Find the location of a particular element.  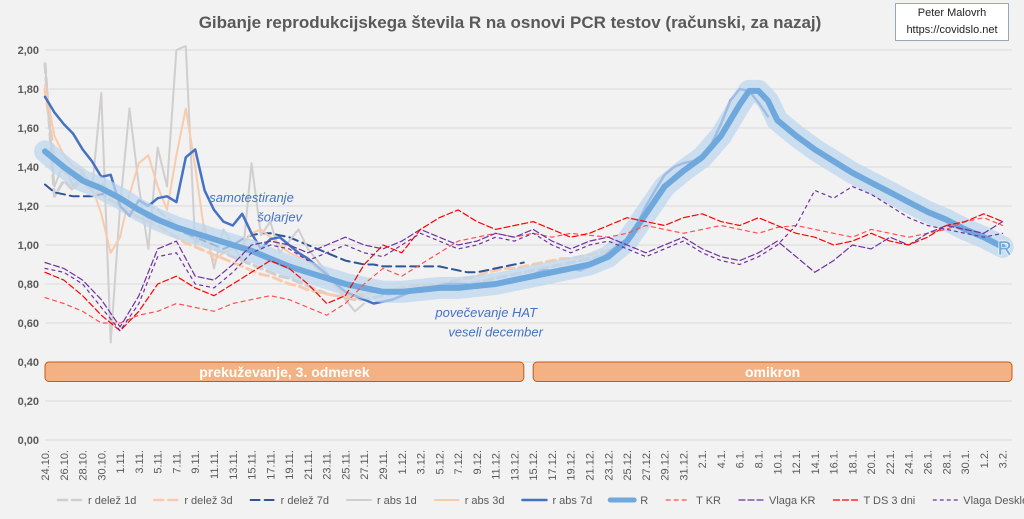

y-tick-label: 0,20 is located at coordinates (28, 402).